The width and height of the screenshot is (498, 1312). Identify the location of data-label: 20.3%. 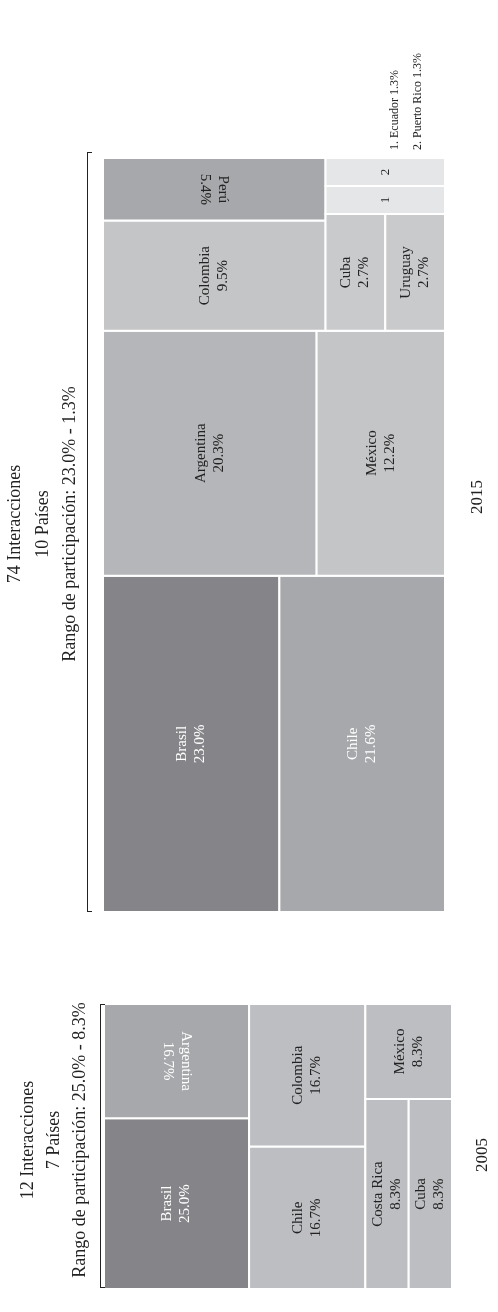
(217, 453).